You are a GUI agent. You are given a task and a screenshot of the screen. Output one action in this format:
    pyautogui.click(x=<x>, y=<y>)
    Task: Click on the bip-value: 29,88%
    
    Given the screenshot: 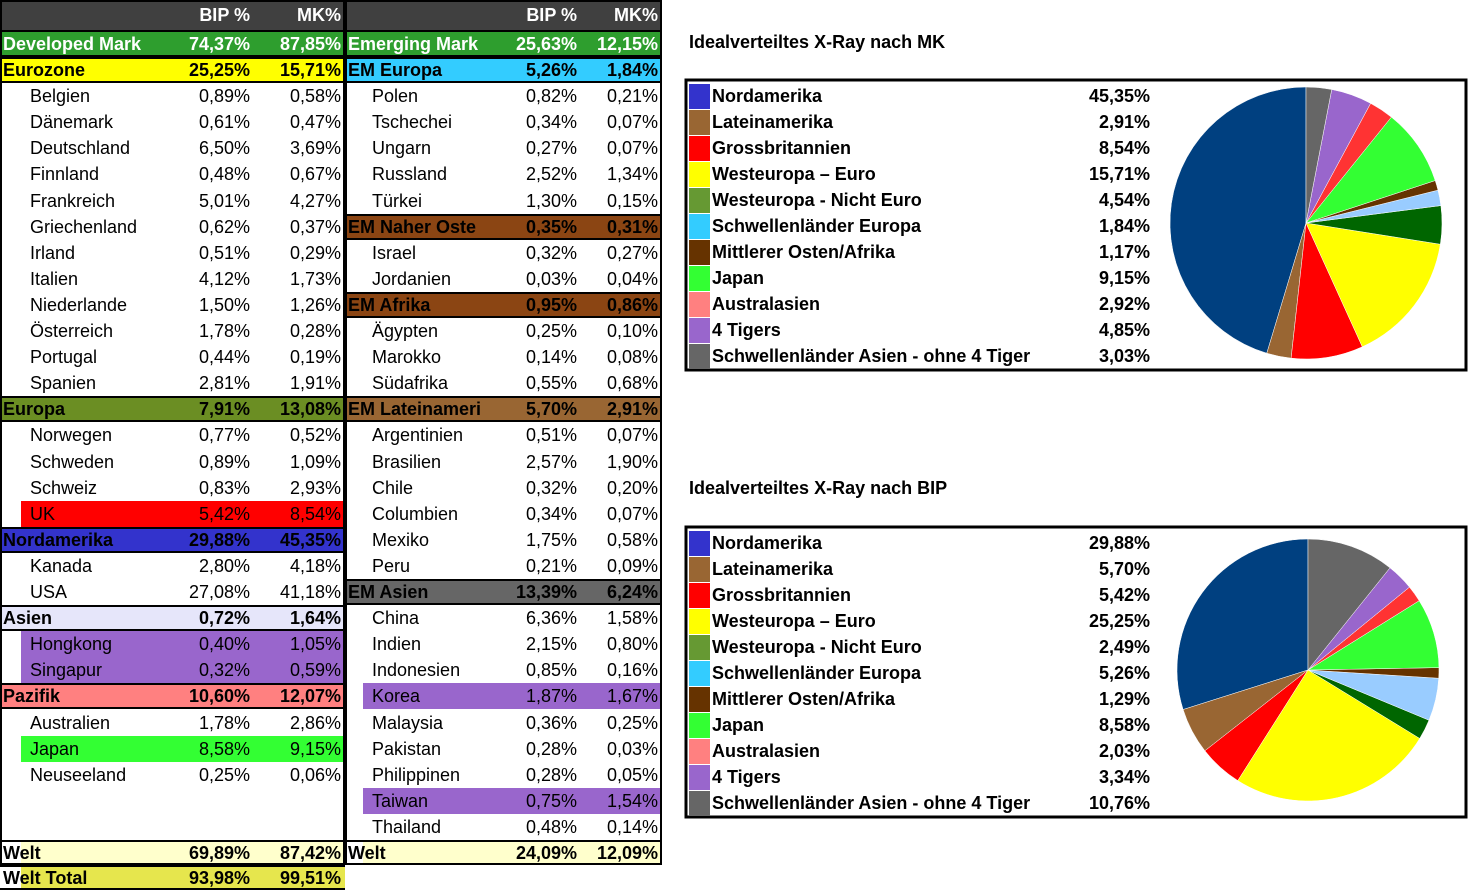 What is the action you would take?
    pyautogui.click(x=219, y=539)
    